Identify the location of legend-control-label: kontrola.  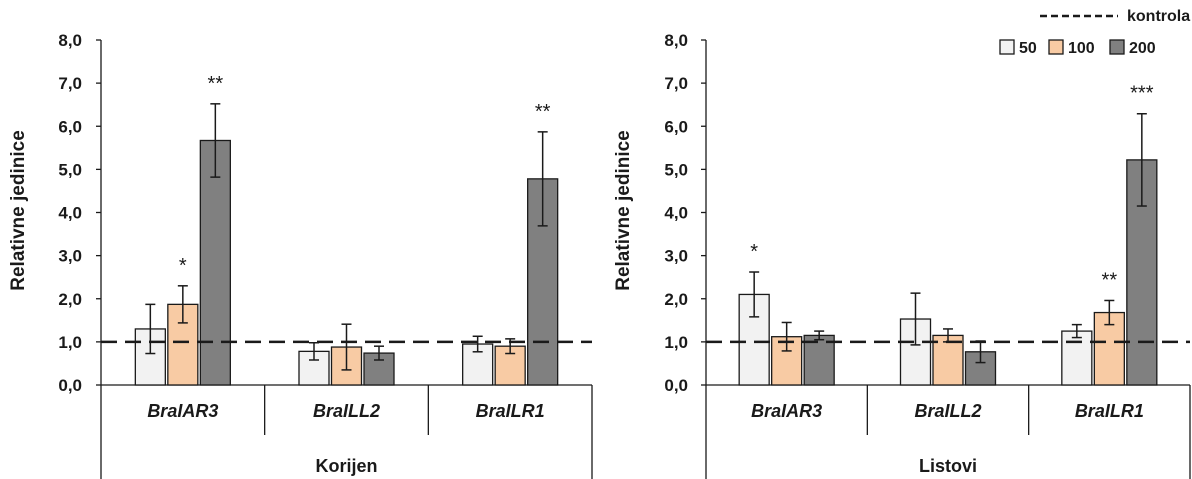
(1158, 16).